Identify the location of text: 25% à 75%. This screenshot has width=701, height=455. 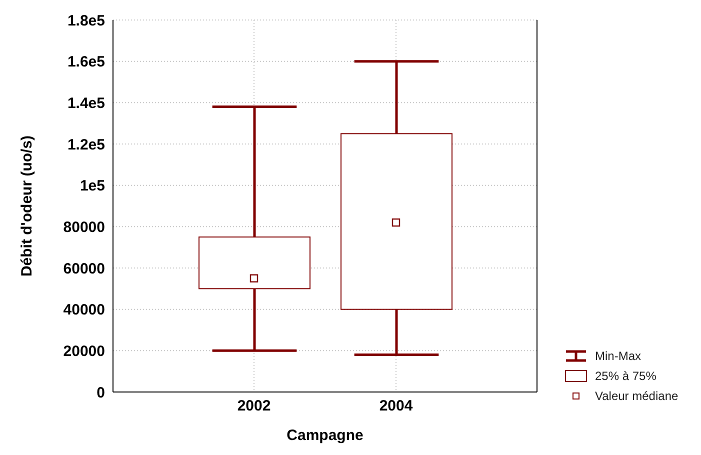
(625, 376).